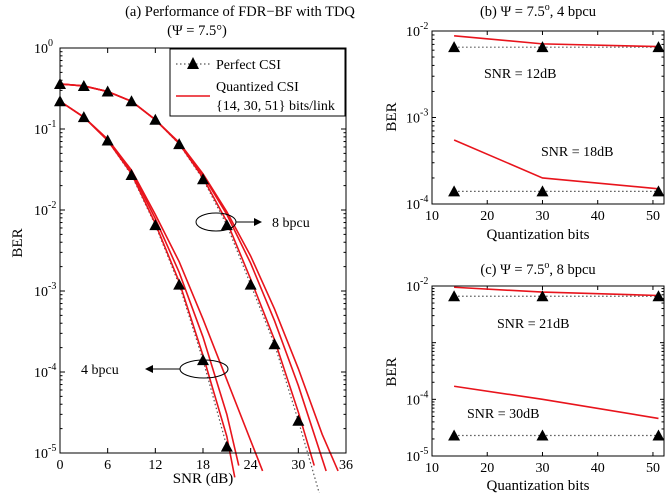 The height and width of the screenshot is (493, 669). I want to click on panel-b-ylabel: BER, so click(392, 116).